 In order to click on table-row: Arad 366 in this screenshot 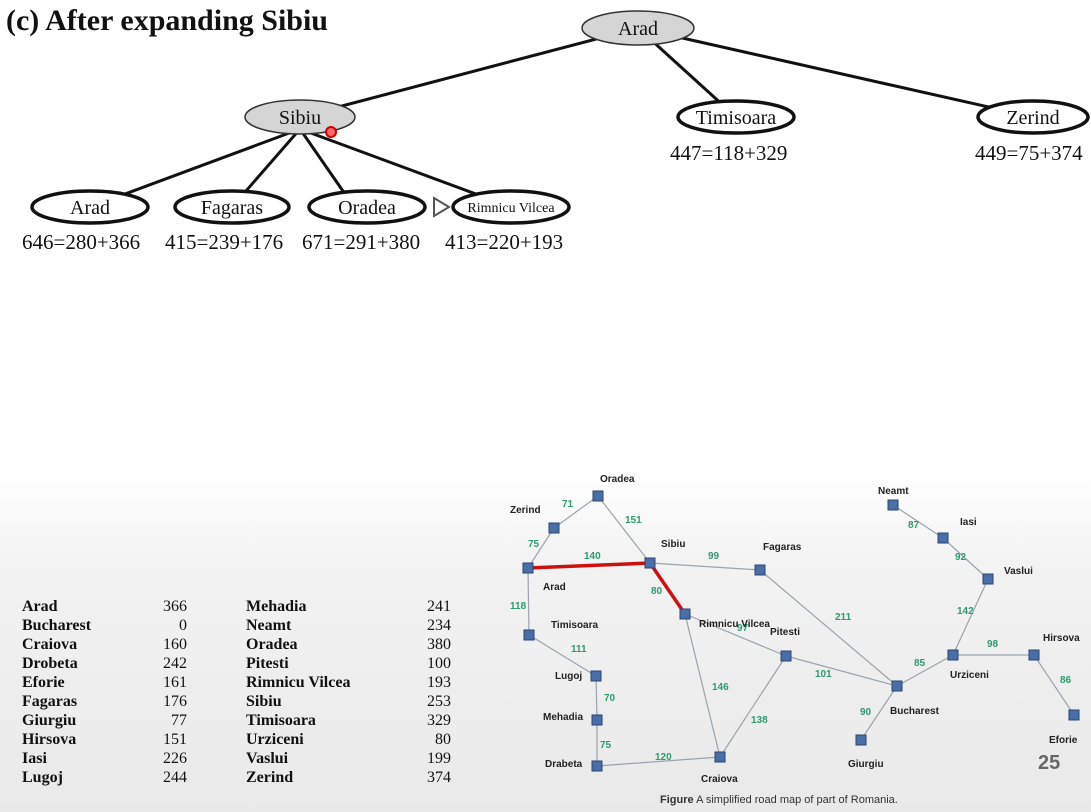, I will do `click(104, 606)`.